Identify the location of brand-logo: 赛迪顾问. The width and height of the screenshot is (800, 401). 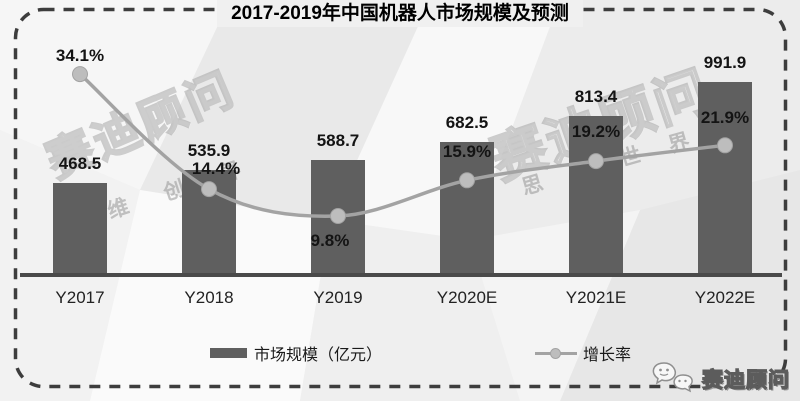
(720, 379).